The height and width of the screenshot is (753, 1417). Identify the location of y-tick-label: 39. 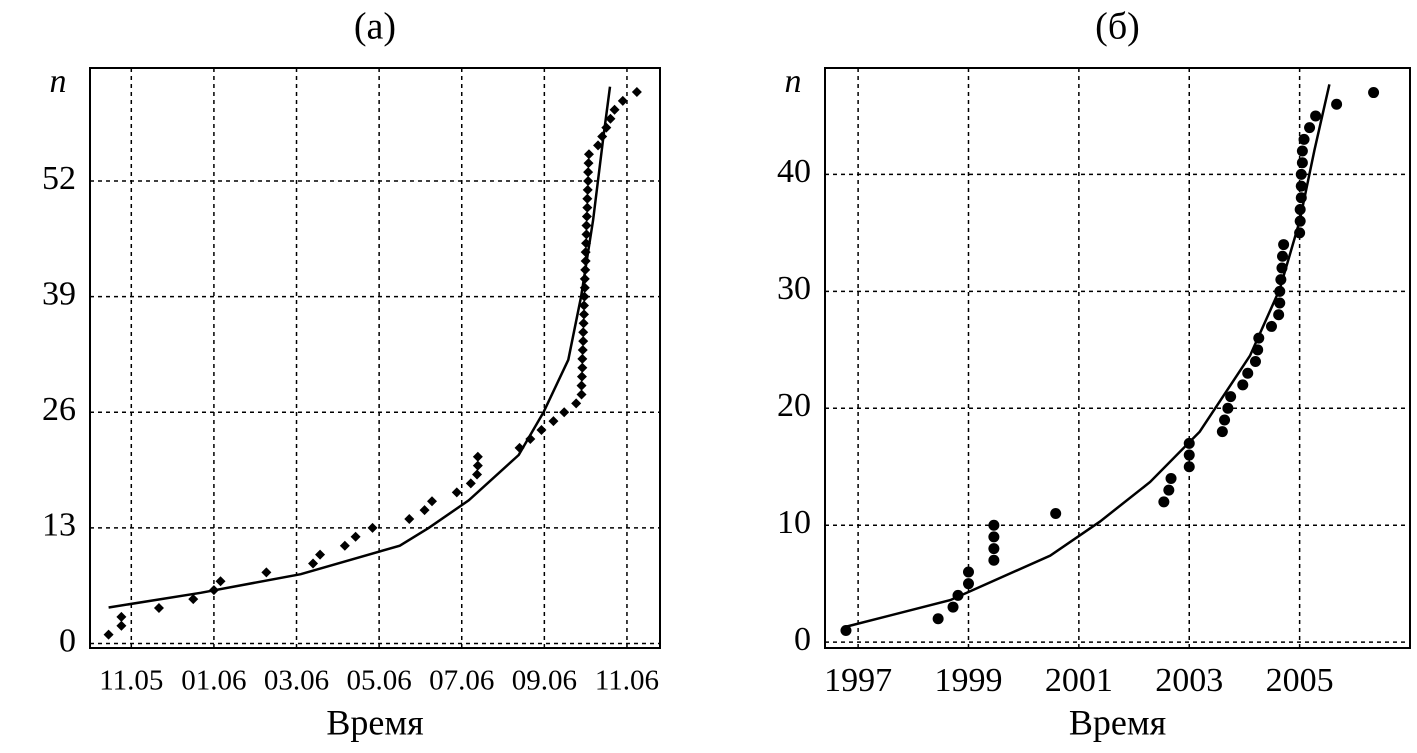
(59, 293).